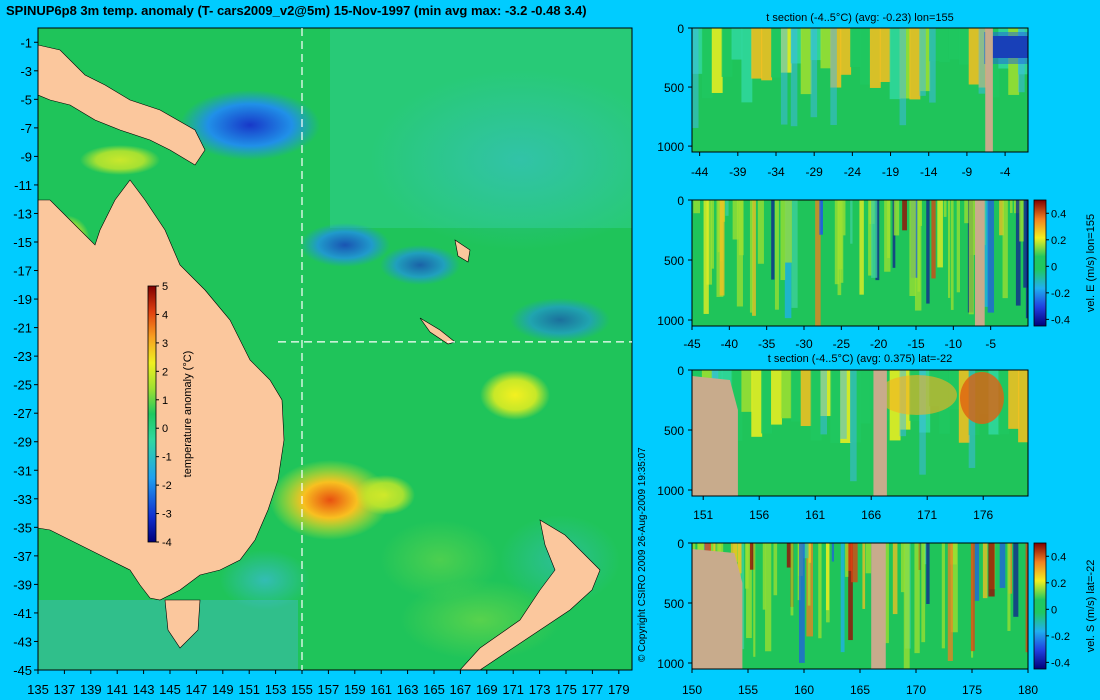  Describe the element at coordinates (26, 128) in the screenshot. I see `map-y-tick-label: -7` at that location.